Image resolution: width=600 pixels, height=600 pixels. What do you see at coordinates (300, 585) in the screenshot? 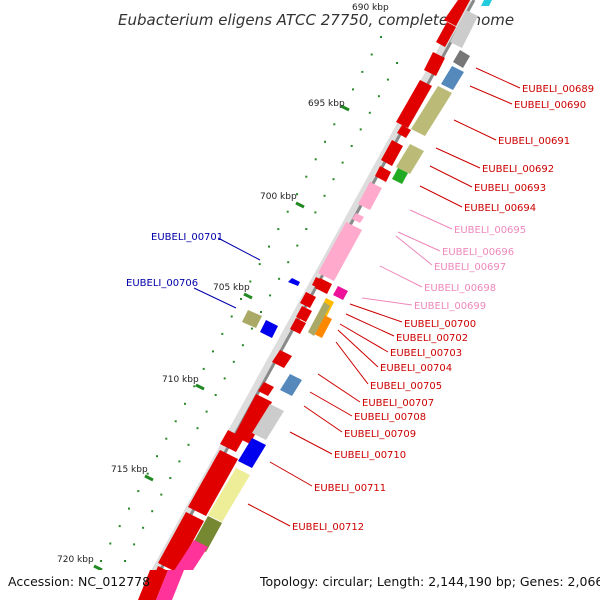
I see `footer-bar` at bounding box center [300, 585].